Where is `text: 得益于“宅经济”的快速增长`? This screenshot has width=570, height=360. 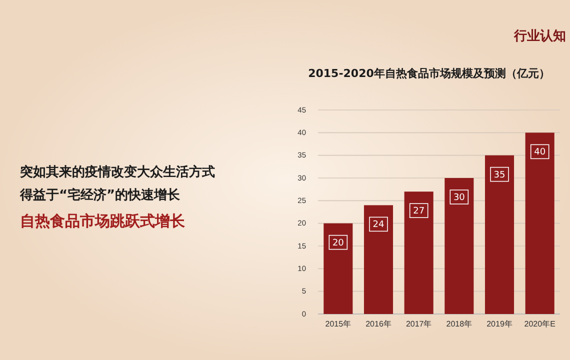 text: 得益于“宅经济”的快速增长 is located at coordinates (100, 195).